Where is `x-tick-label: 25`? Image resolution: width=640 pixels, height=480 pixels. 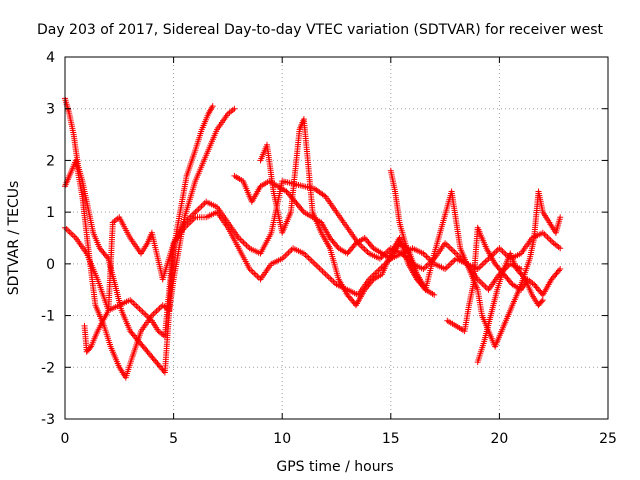
x-tick-label: 25 is located at coordinates (608, 439).